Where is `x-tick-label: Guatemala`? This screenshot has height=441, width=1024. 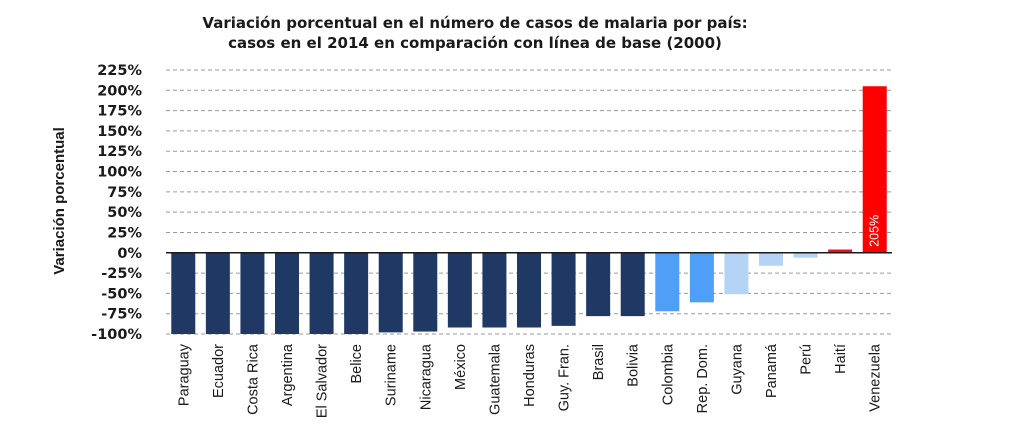 x-tick-label: Guatemala is located at coordinates (495, 379).